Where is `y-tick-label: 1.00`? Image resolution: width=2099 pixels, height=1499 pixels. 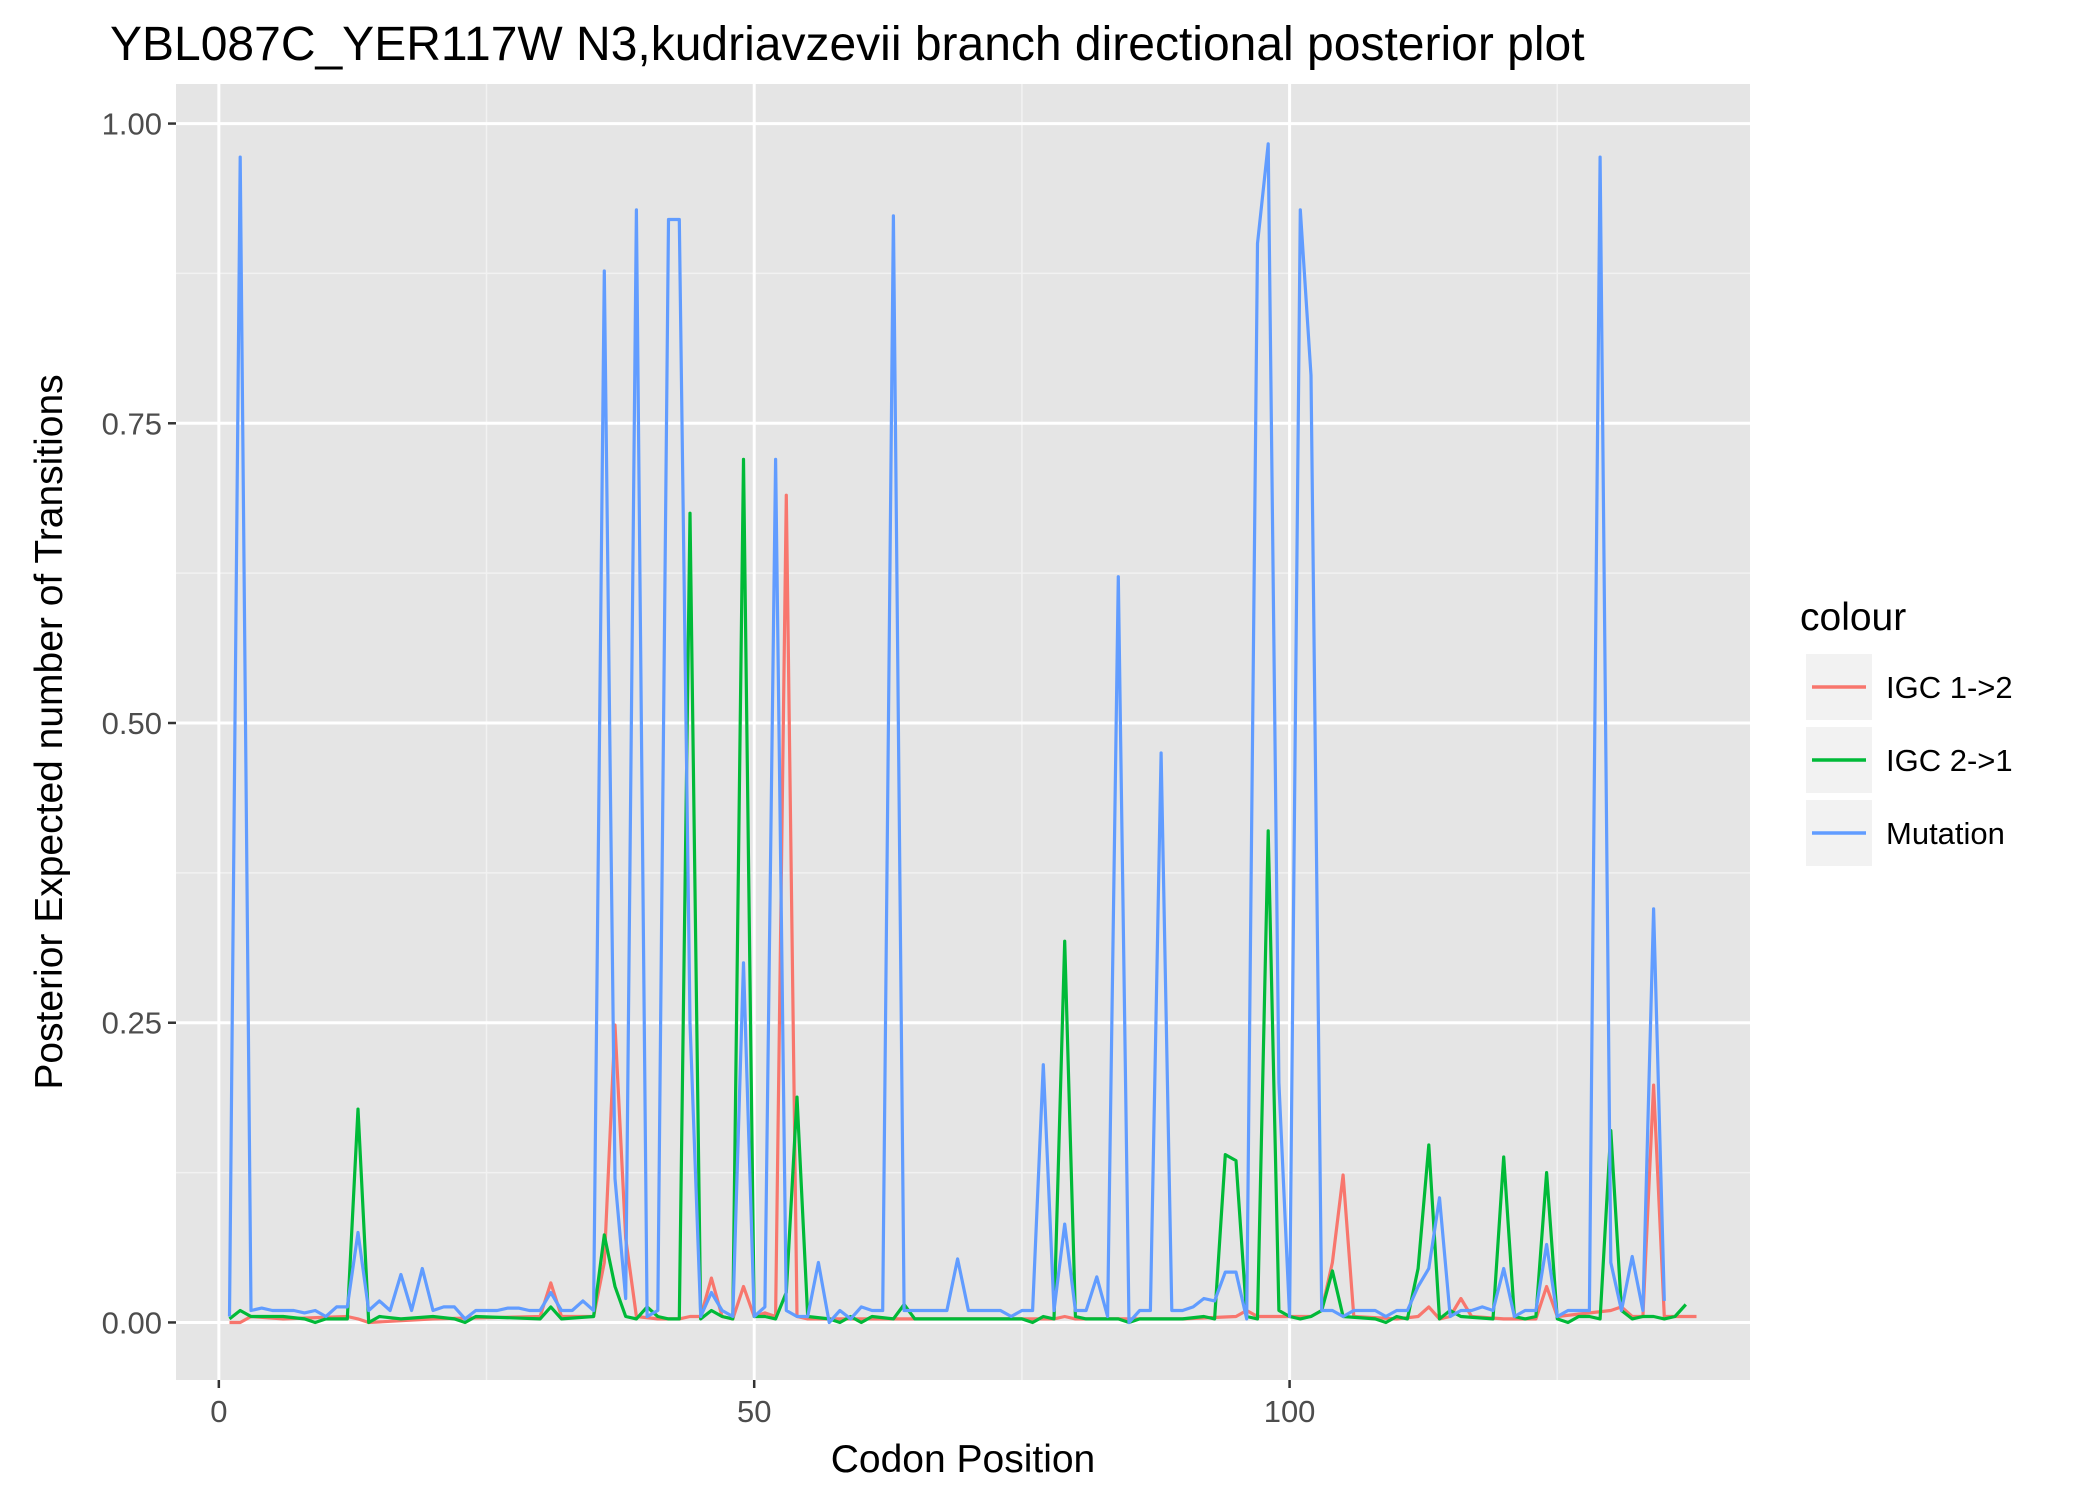
y-tick-label: 1.00 is located at coordinates (132, 124).